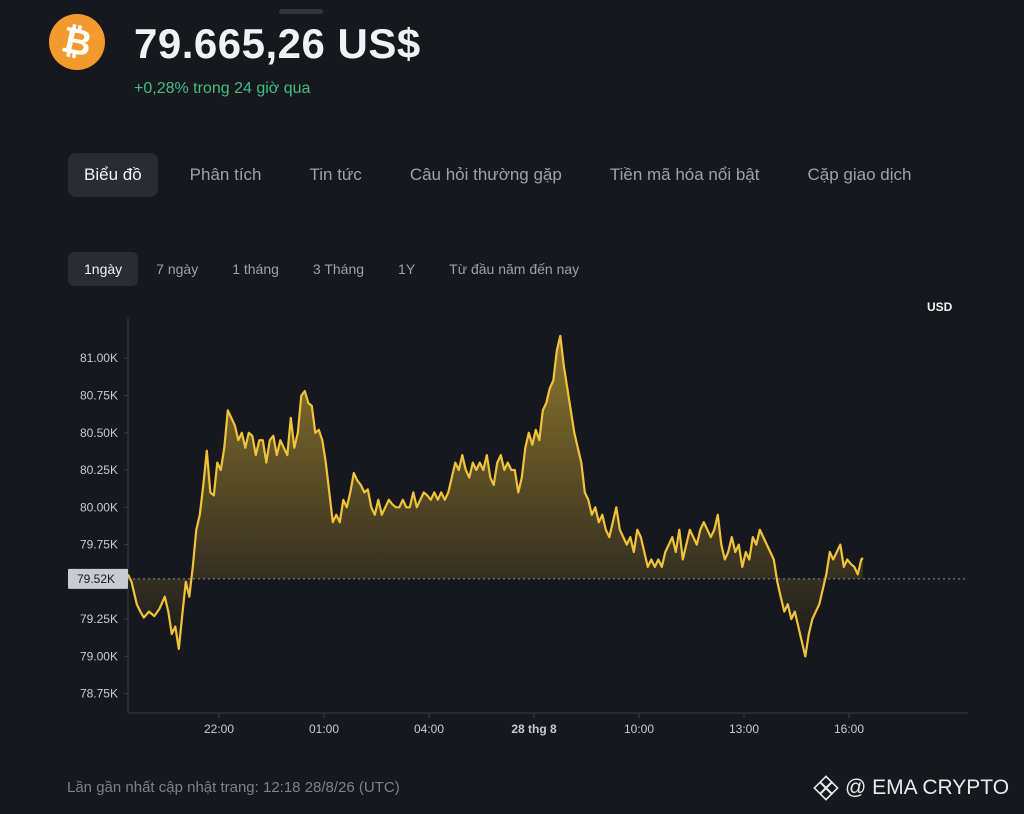 This screenshot has height=814, width=1024. Describe the element at coordinates (849, 729) in the screenshot. I see `x-tick-label: 16:00` at that location.